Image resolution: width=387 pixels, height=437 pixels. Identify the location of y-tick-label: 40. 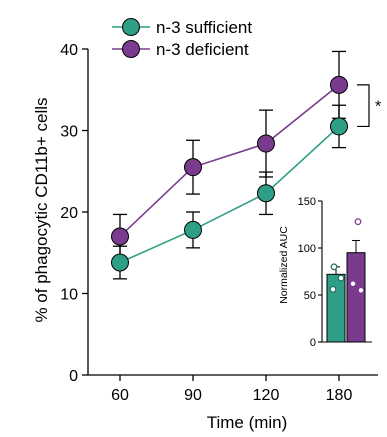
(69, 50).